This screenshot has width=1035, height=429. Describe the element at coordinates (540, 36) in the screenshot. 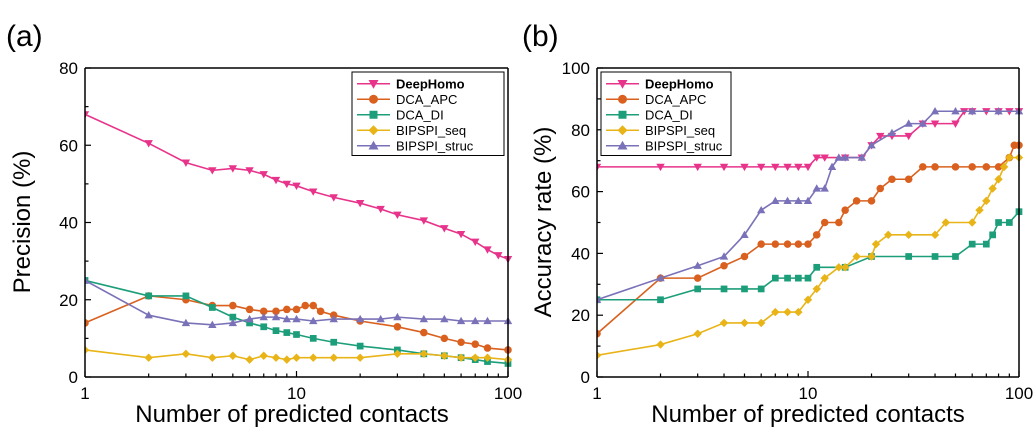

I see `panel-b-label: (b)` at that location.